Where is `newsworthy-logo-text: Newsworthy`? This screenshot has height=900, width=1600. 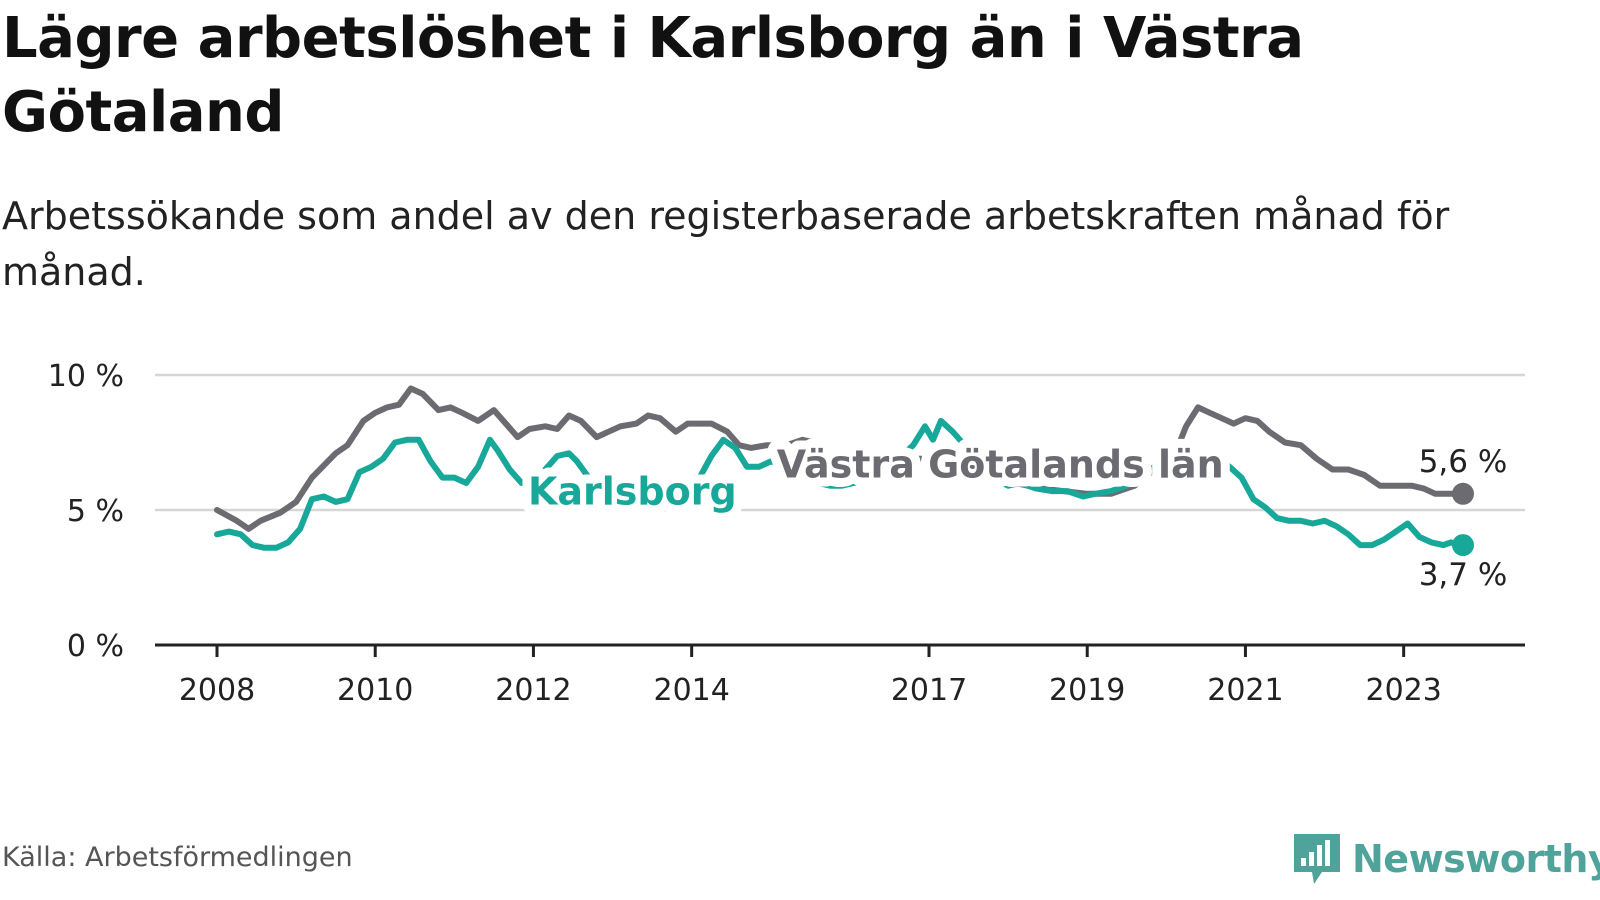 newsworthy-logo-text: Newsworthy is located at coordinates (1476, 859).